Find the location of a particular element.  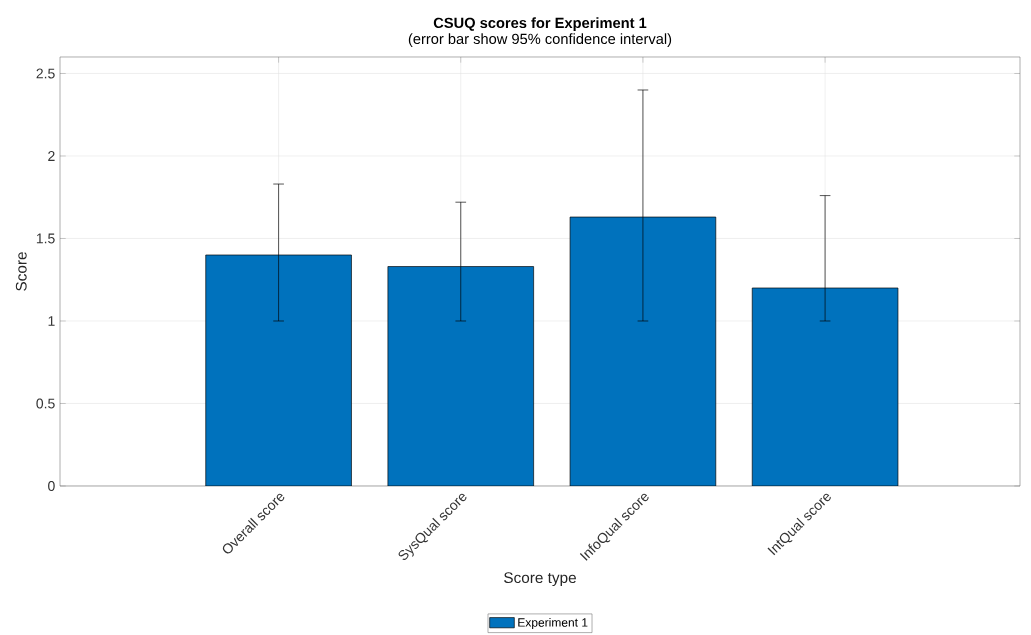

y-tick-label: 2 is located at coordinates (51, 156).